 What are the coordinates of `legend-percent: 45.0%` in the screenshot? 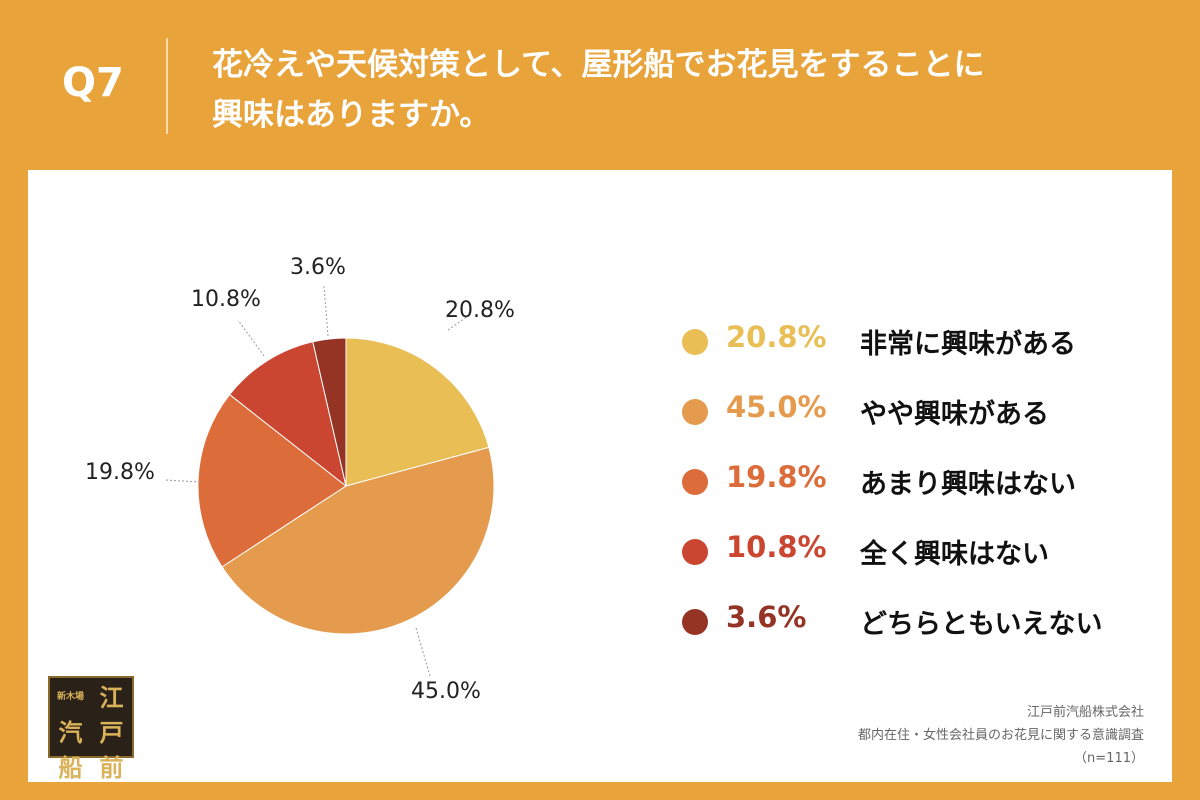 It's located at (776, 407).